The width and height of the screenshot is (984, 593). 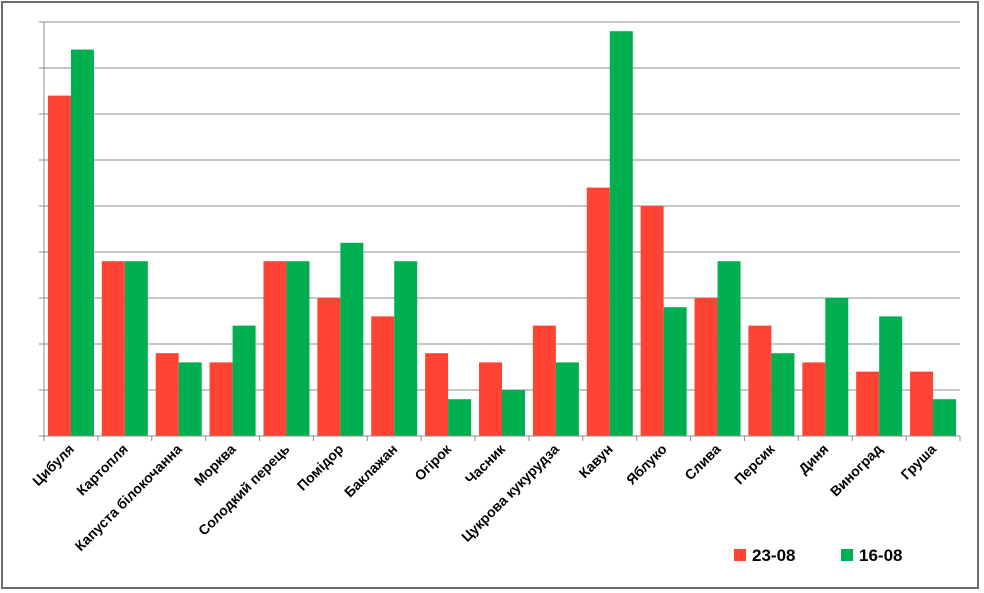 What do you see at coordinates (856, 470) in the screenshot?
I see `category-label: Виноград` at bounding box center [856, 470].